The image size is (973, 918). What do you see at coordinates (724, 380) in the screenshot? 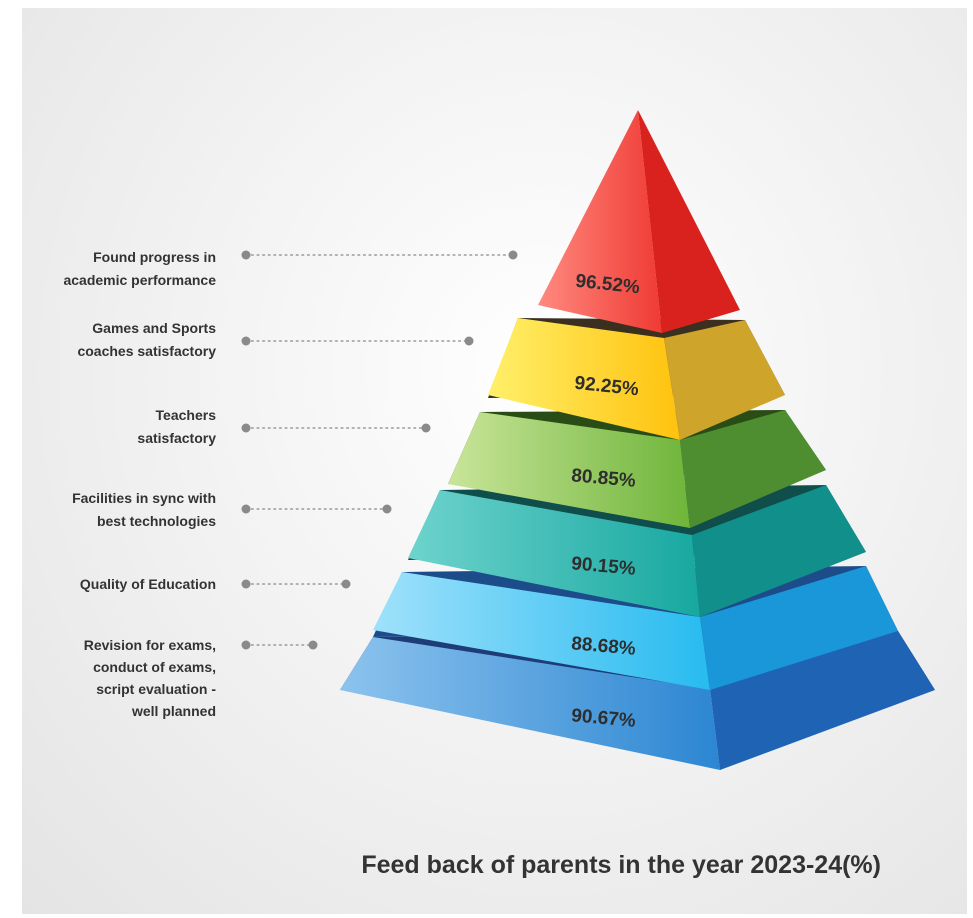
I see `layer-2-right-face` at bounding box center [724, 380].